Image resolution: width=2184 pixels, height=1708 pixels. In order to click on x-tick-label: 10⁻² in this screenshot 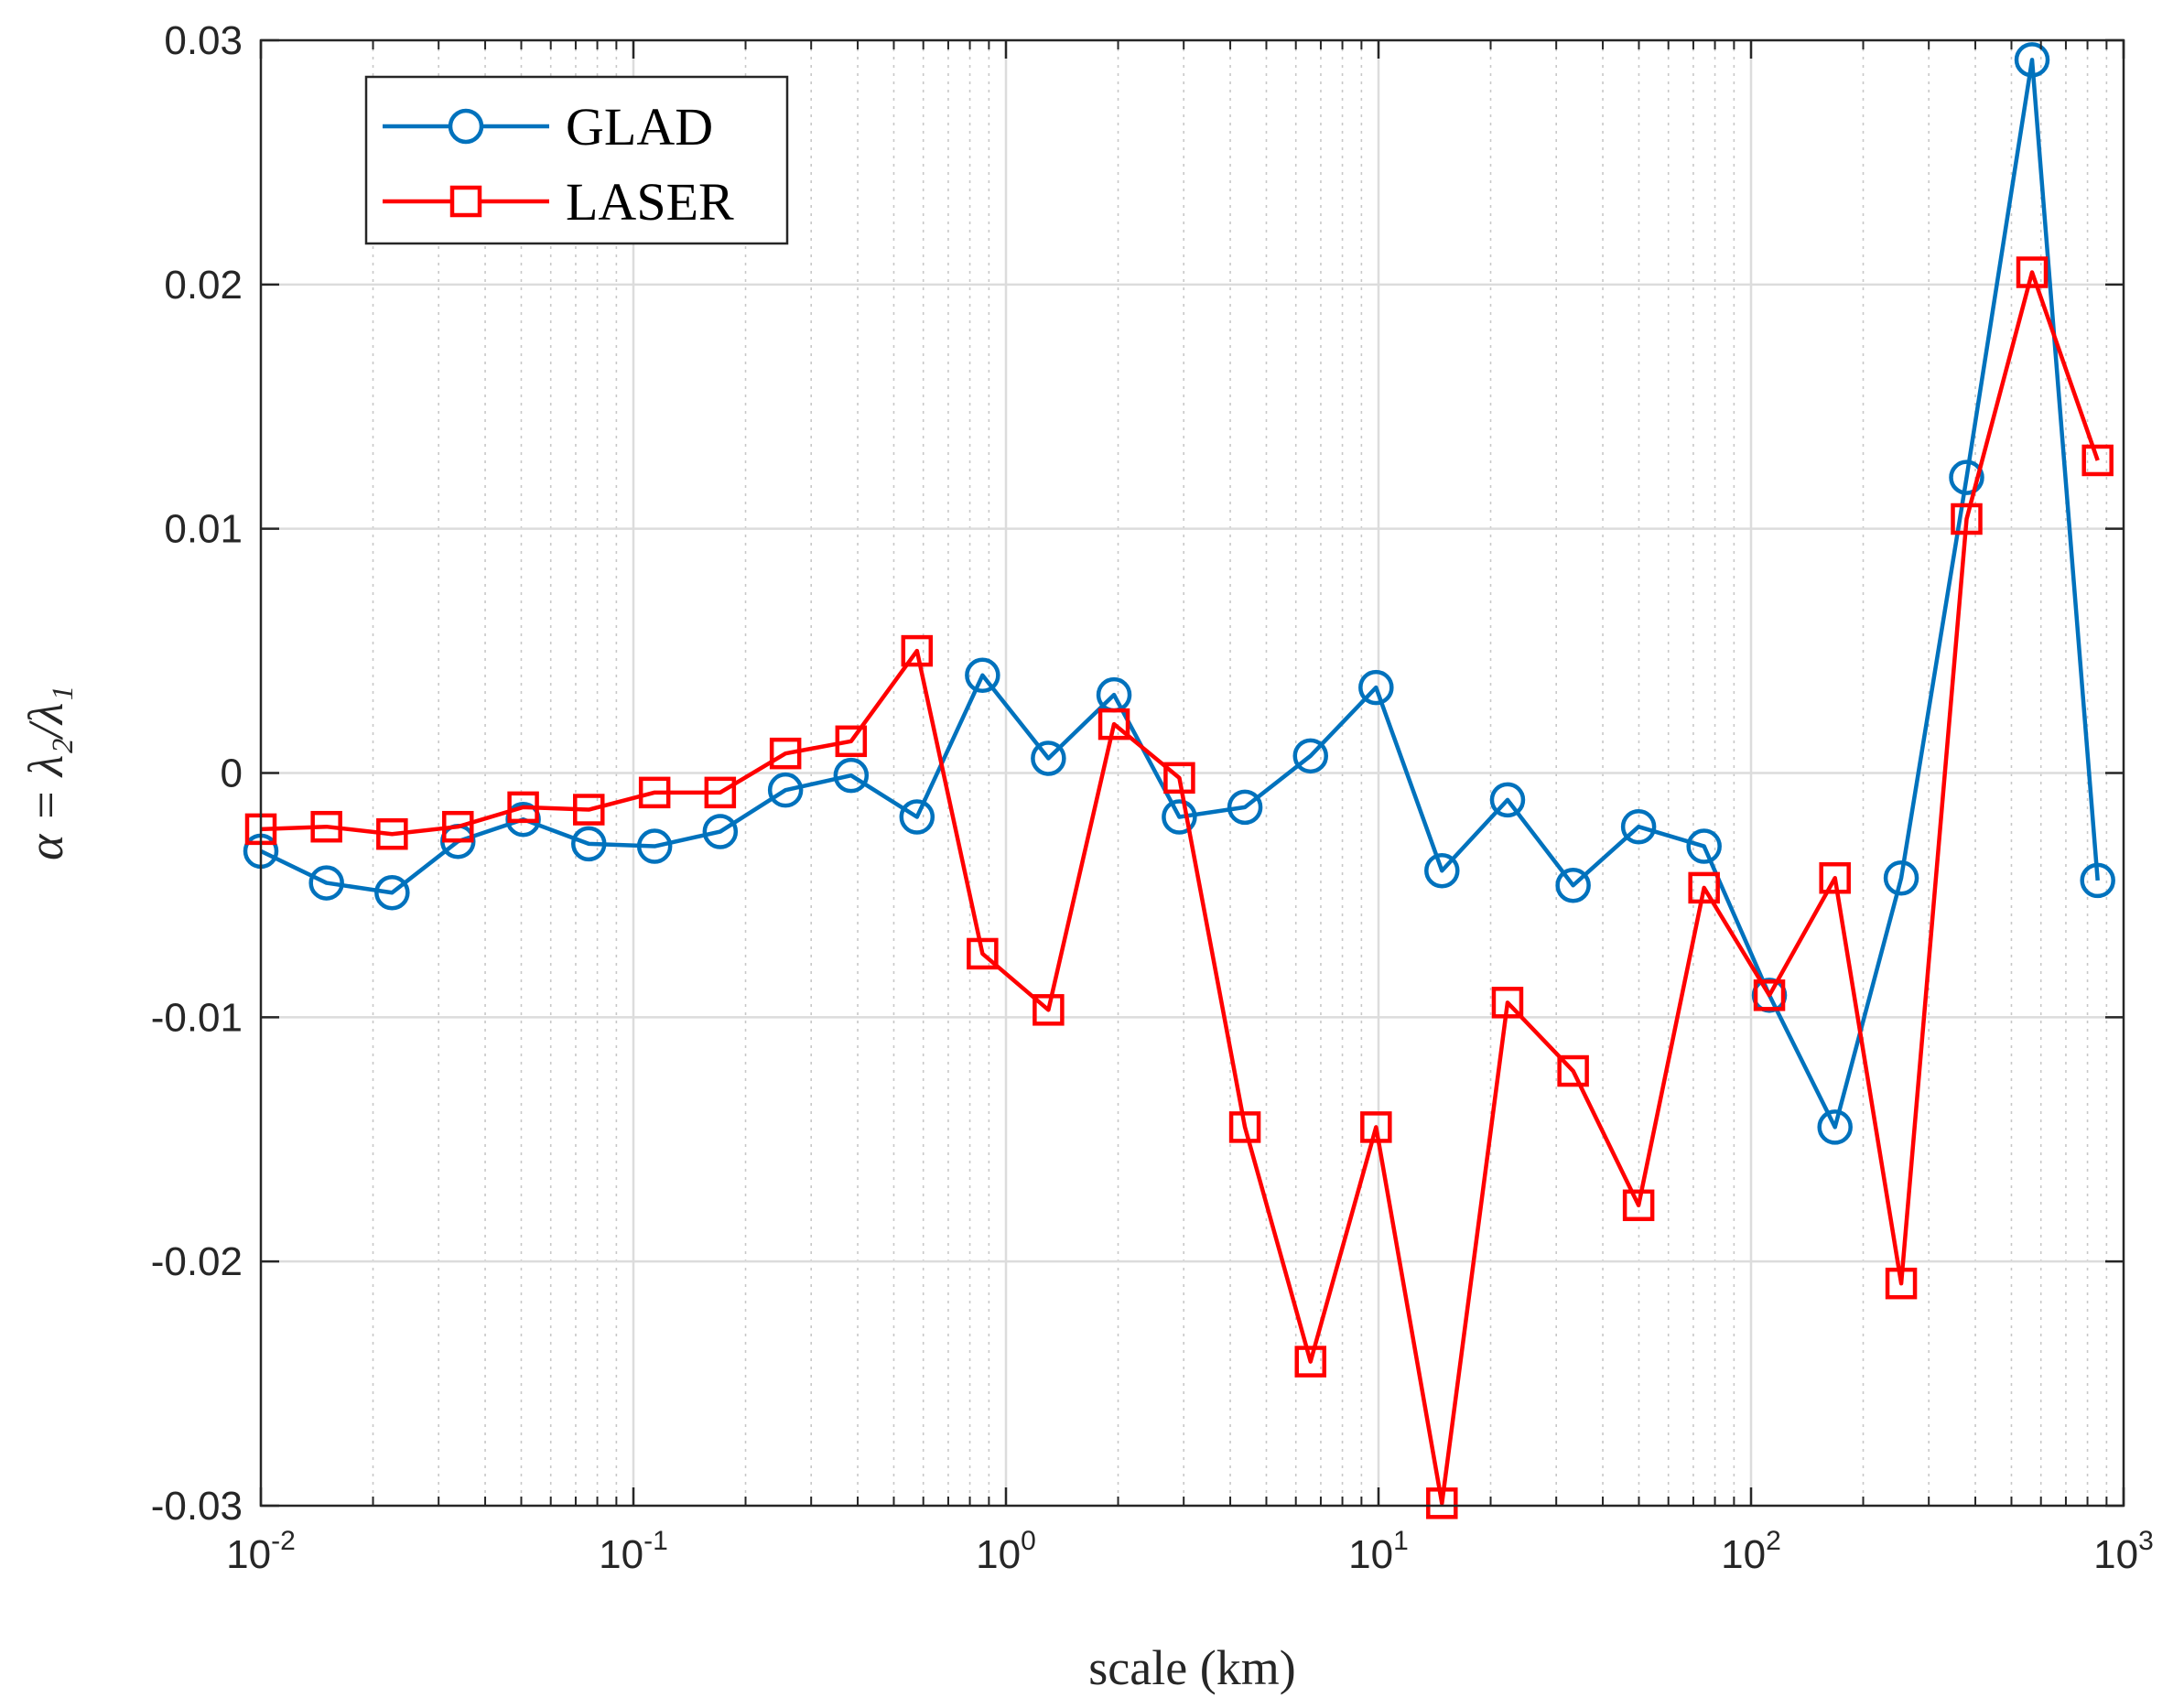, I will do `click(261, 1551)`.